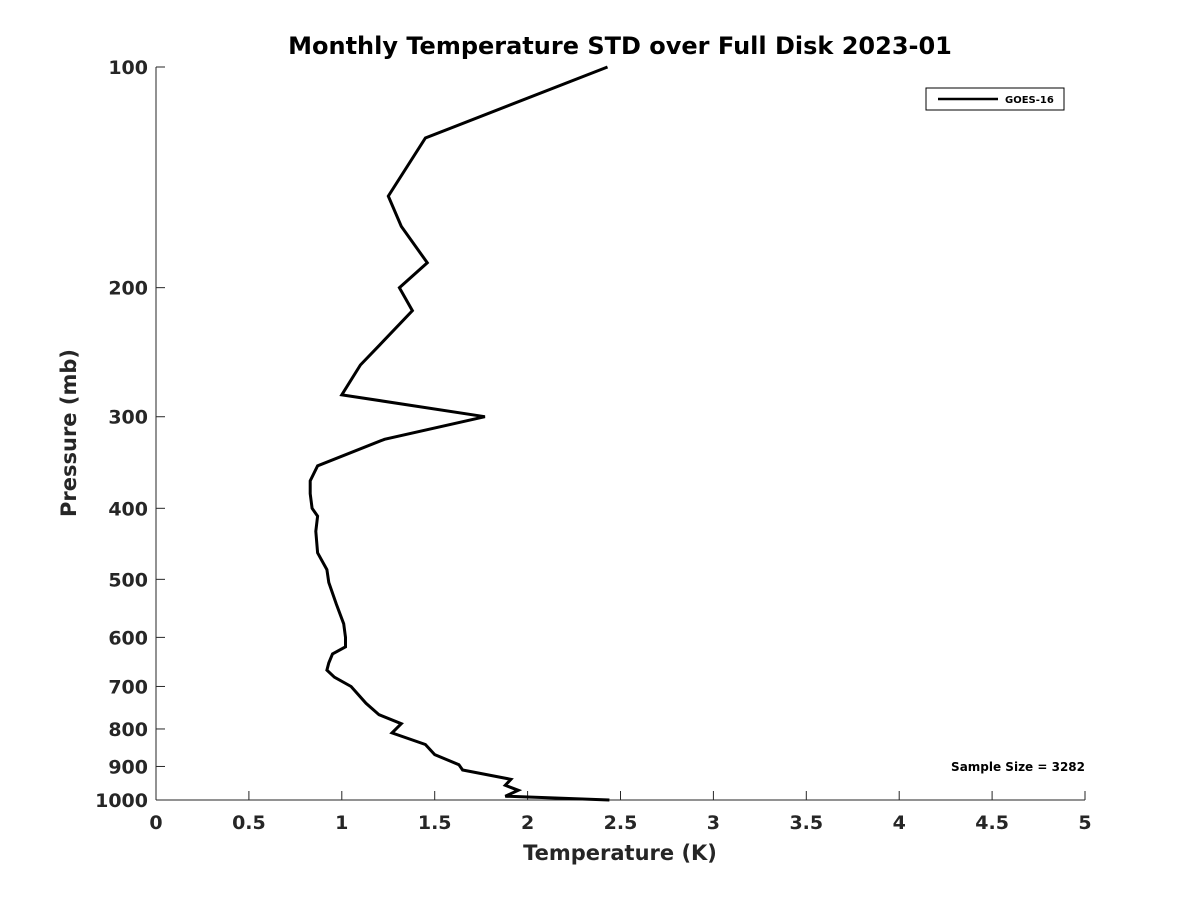 This screenshot has height=900, width=1200. What do you see at coordinates (899, 823) in the screenshot?
I see `x-tick-label: 4` at bounding box center [899, 823].